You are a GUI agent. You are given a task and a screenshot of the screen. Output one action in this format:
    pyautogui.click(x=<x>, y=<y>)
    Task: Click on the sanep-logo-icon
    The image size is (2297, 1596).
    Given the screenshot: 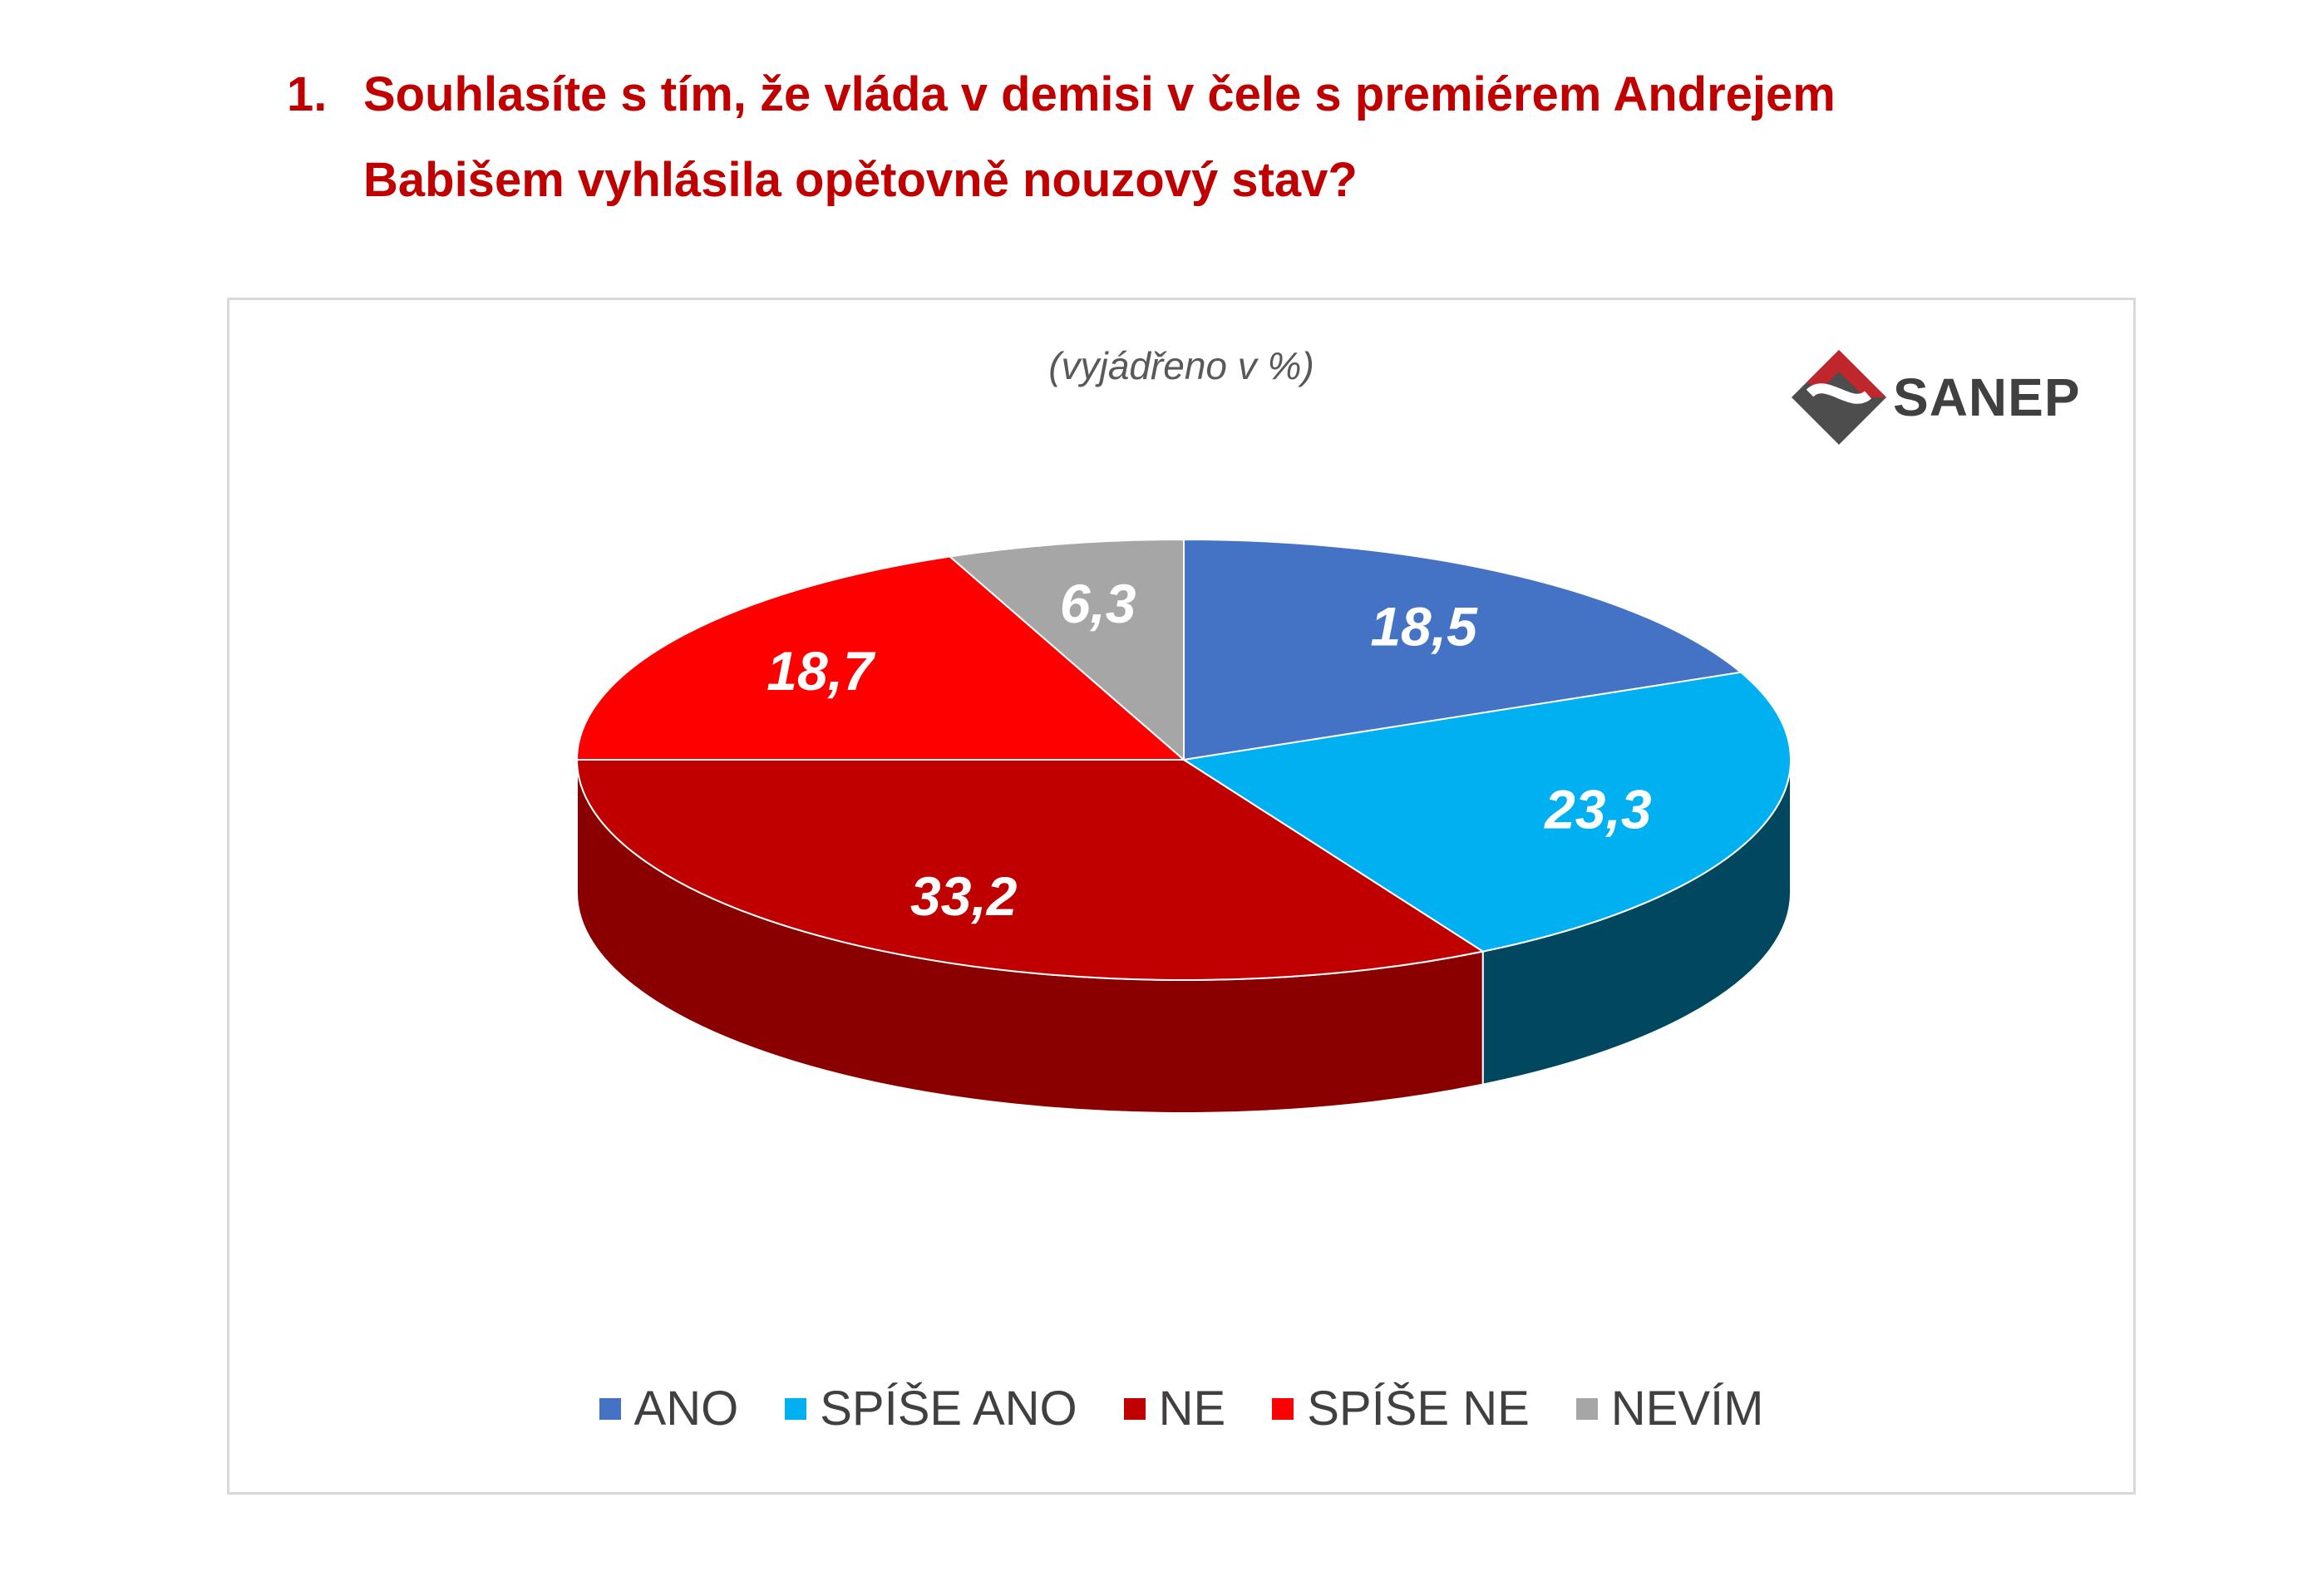 What is the action you would take?
    pyautogui.click(x=1839, y=397)
    